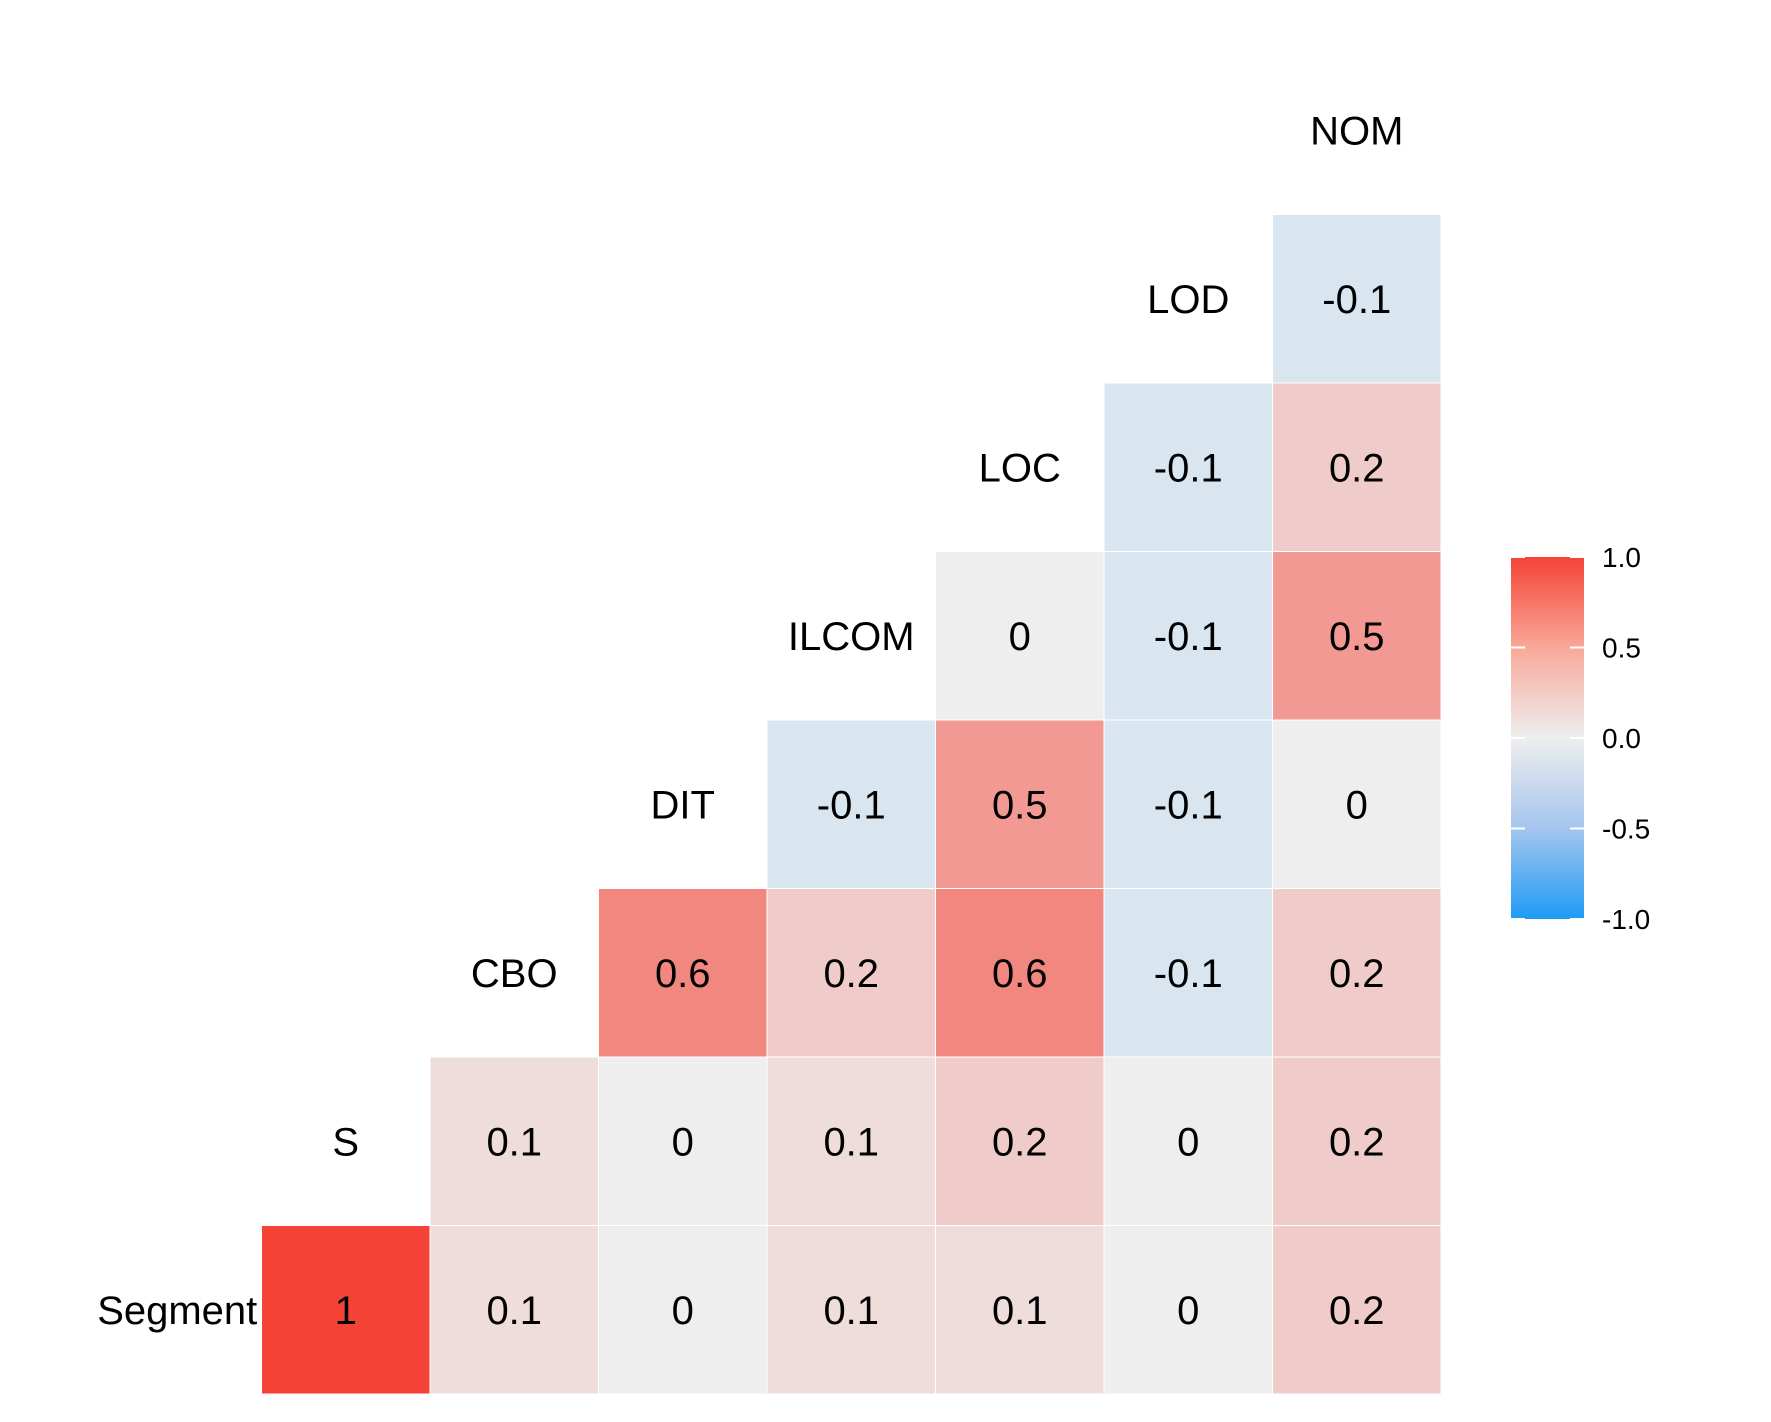 This screenshot has width=1771, height=1422. I want to click on variable-label-ilcom: ILCOM, so click(851, 637).